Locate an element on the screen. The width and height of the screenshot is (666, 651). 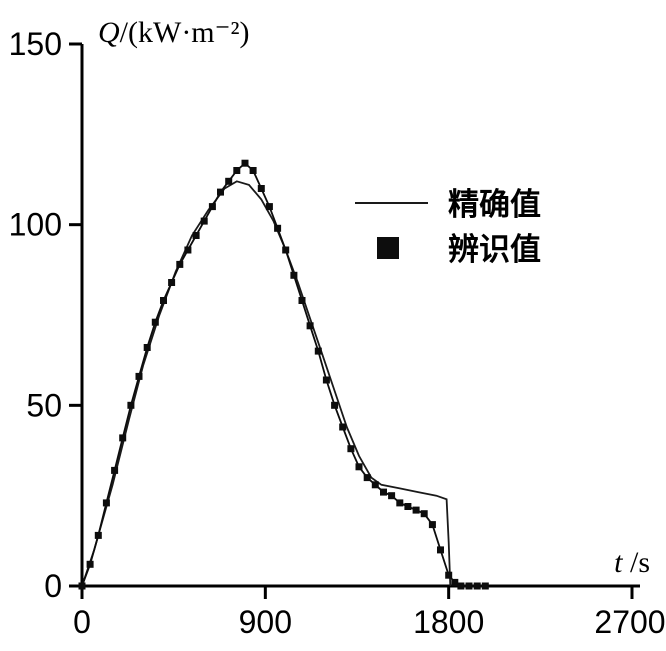
y-tick-label: 150 is located at coordinates (35, 44).